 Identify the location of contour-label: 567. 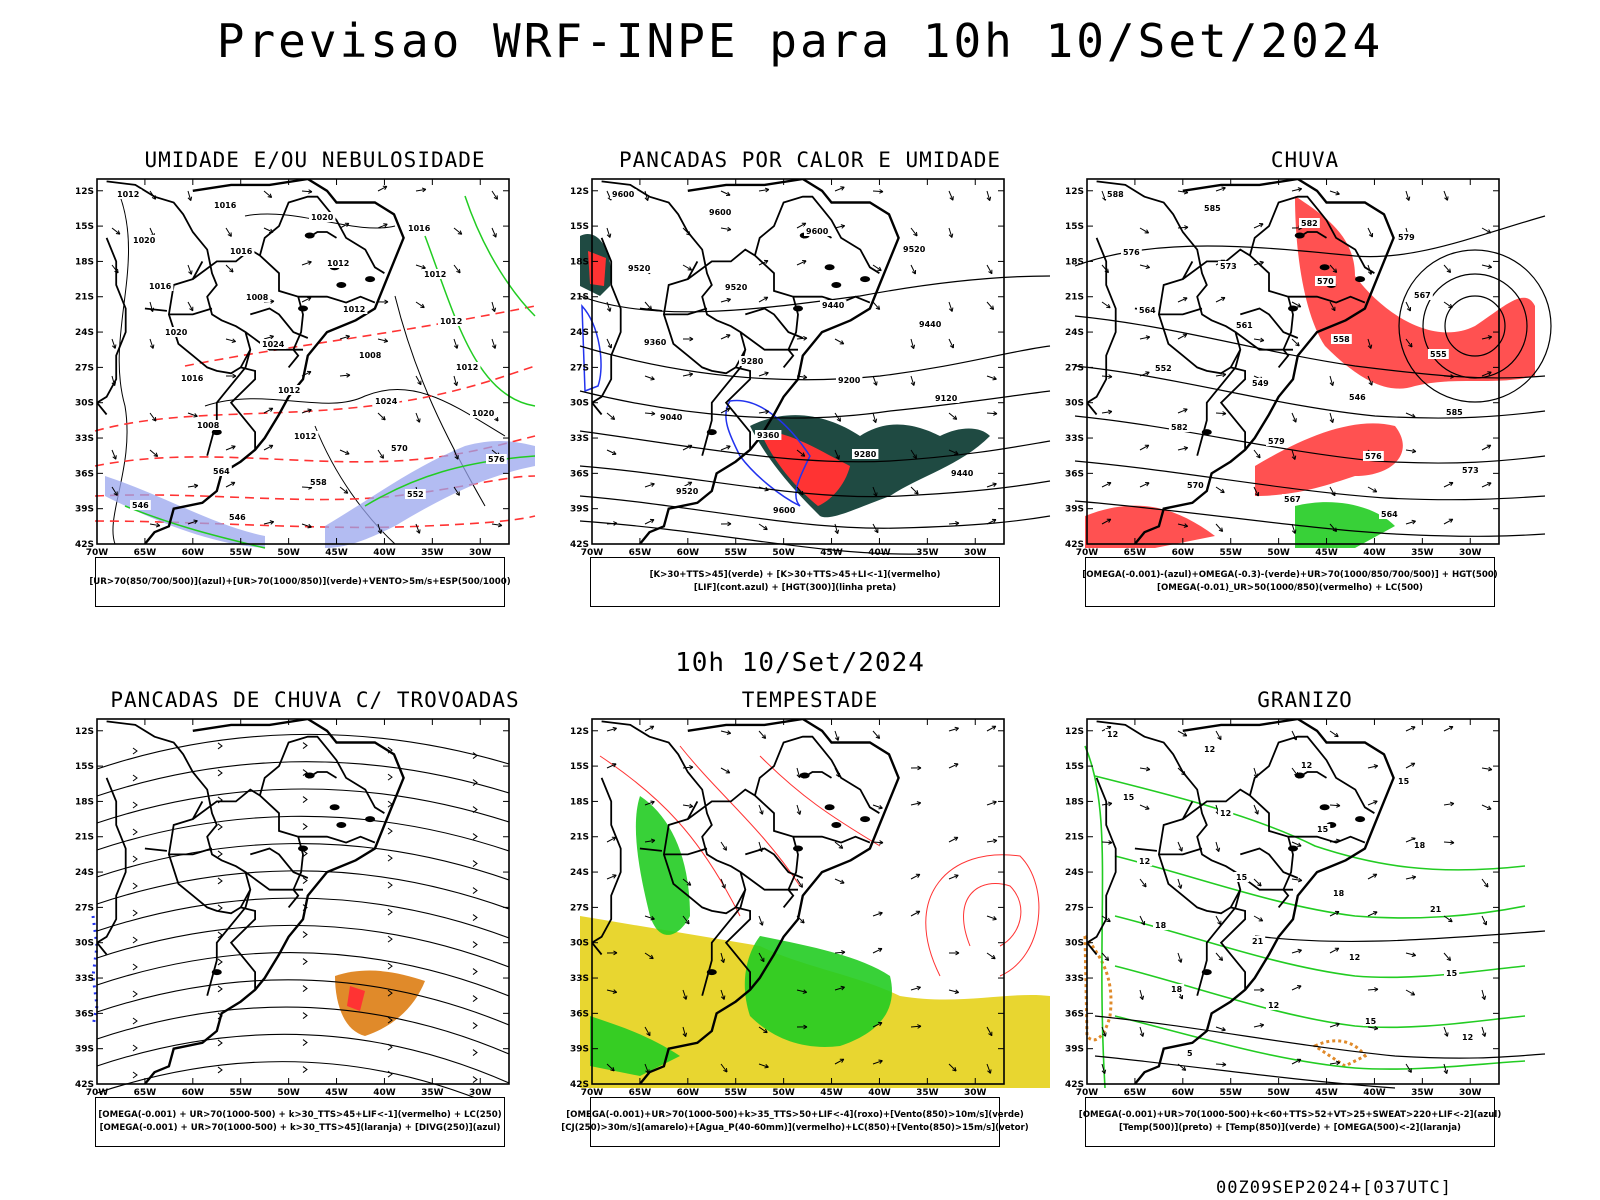
(1292, 499).